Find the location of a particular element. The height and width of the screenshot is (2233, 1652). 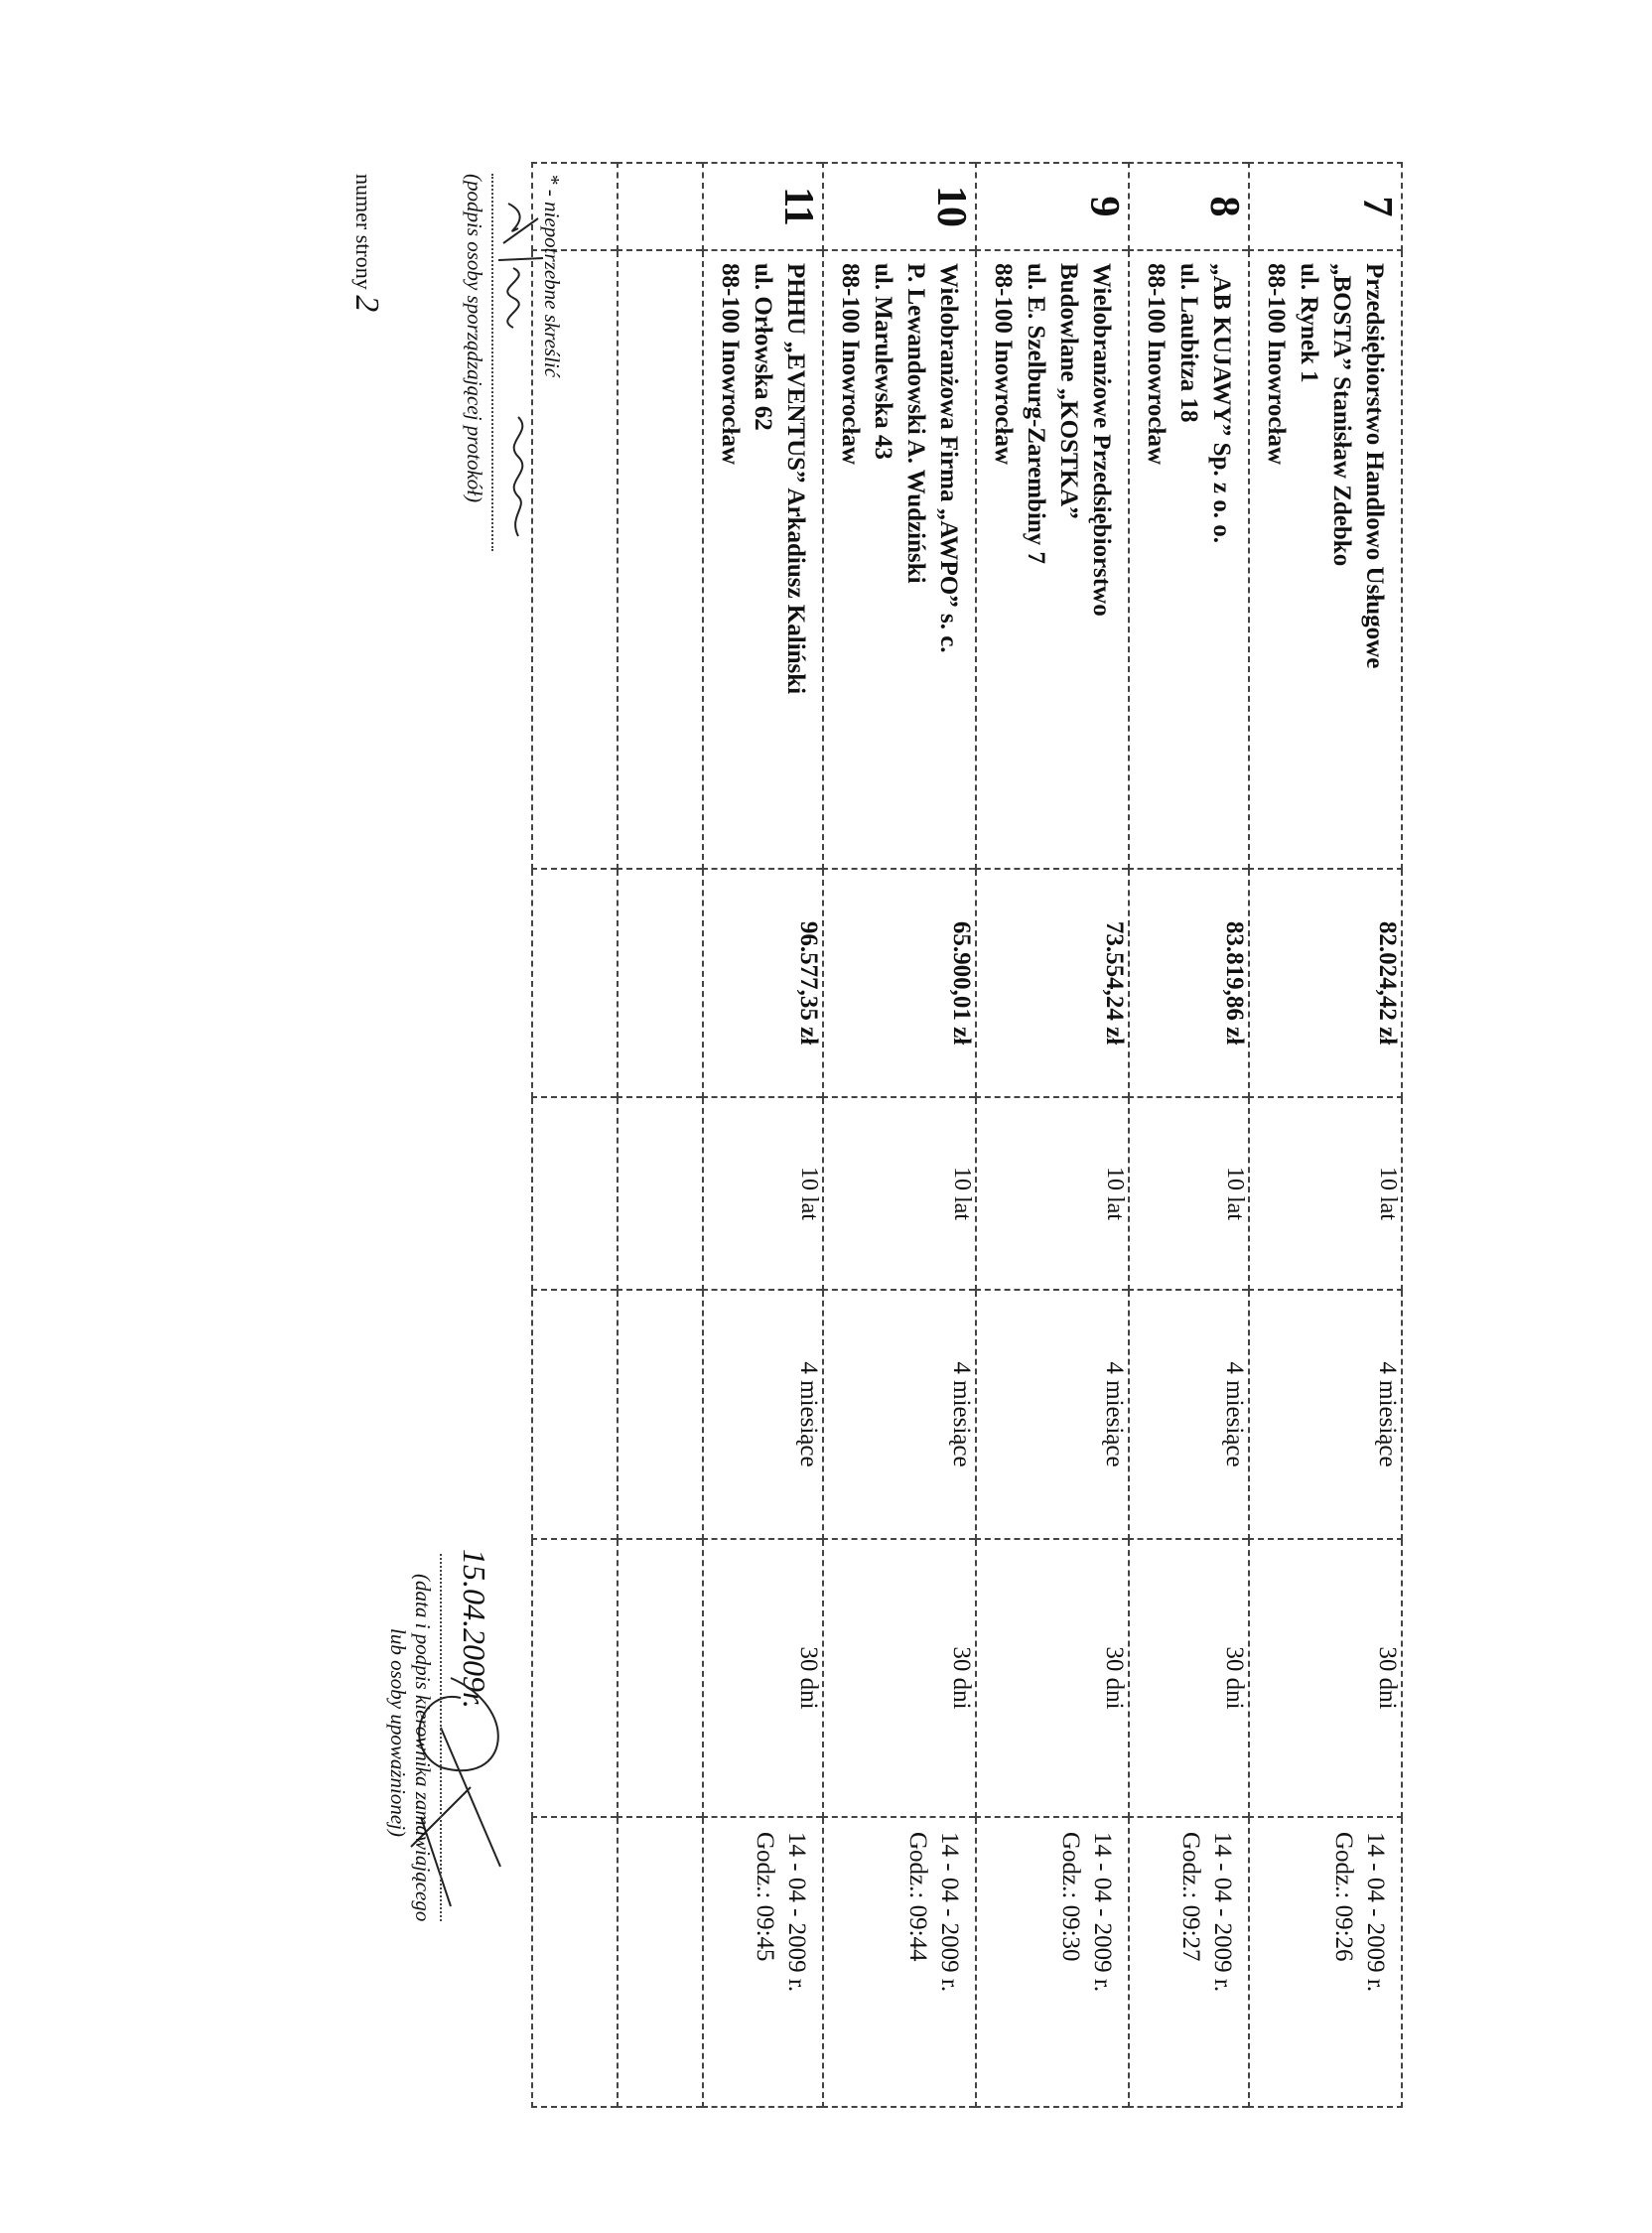

name-line: ul. E. Szelburg-Zarembiny 7 is located at coordinates (1036, 414).